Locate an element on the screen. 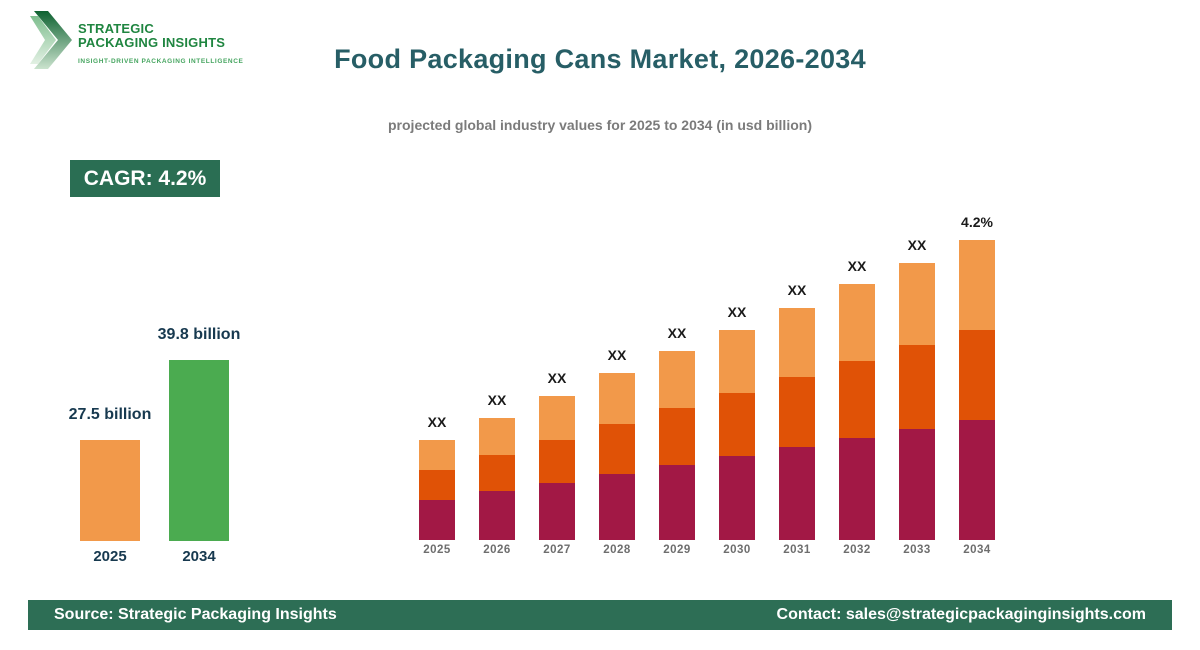  bar-total-label-2031: XX is located at coordinates (797, 290).